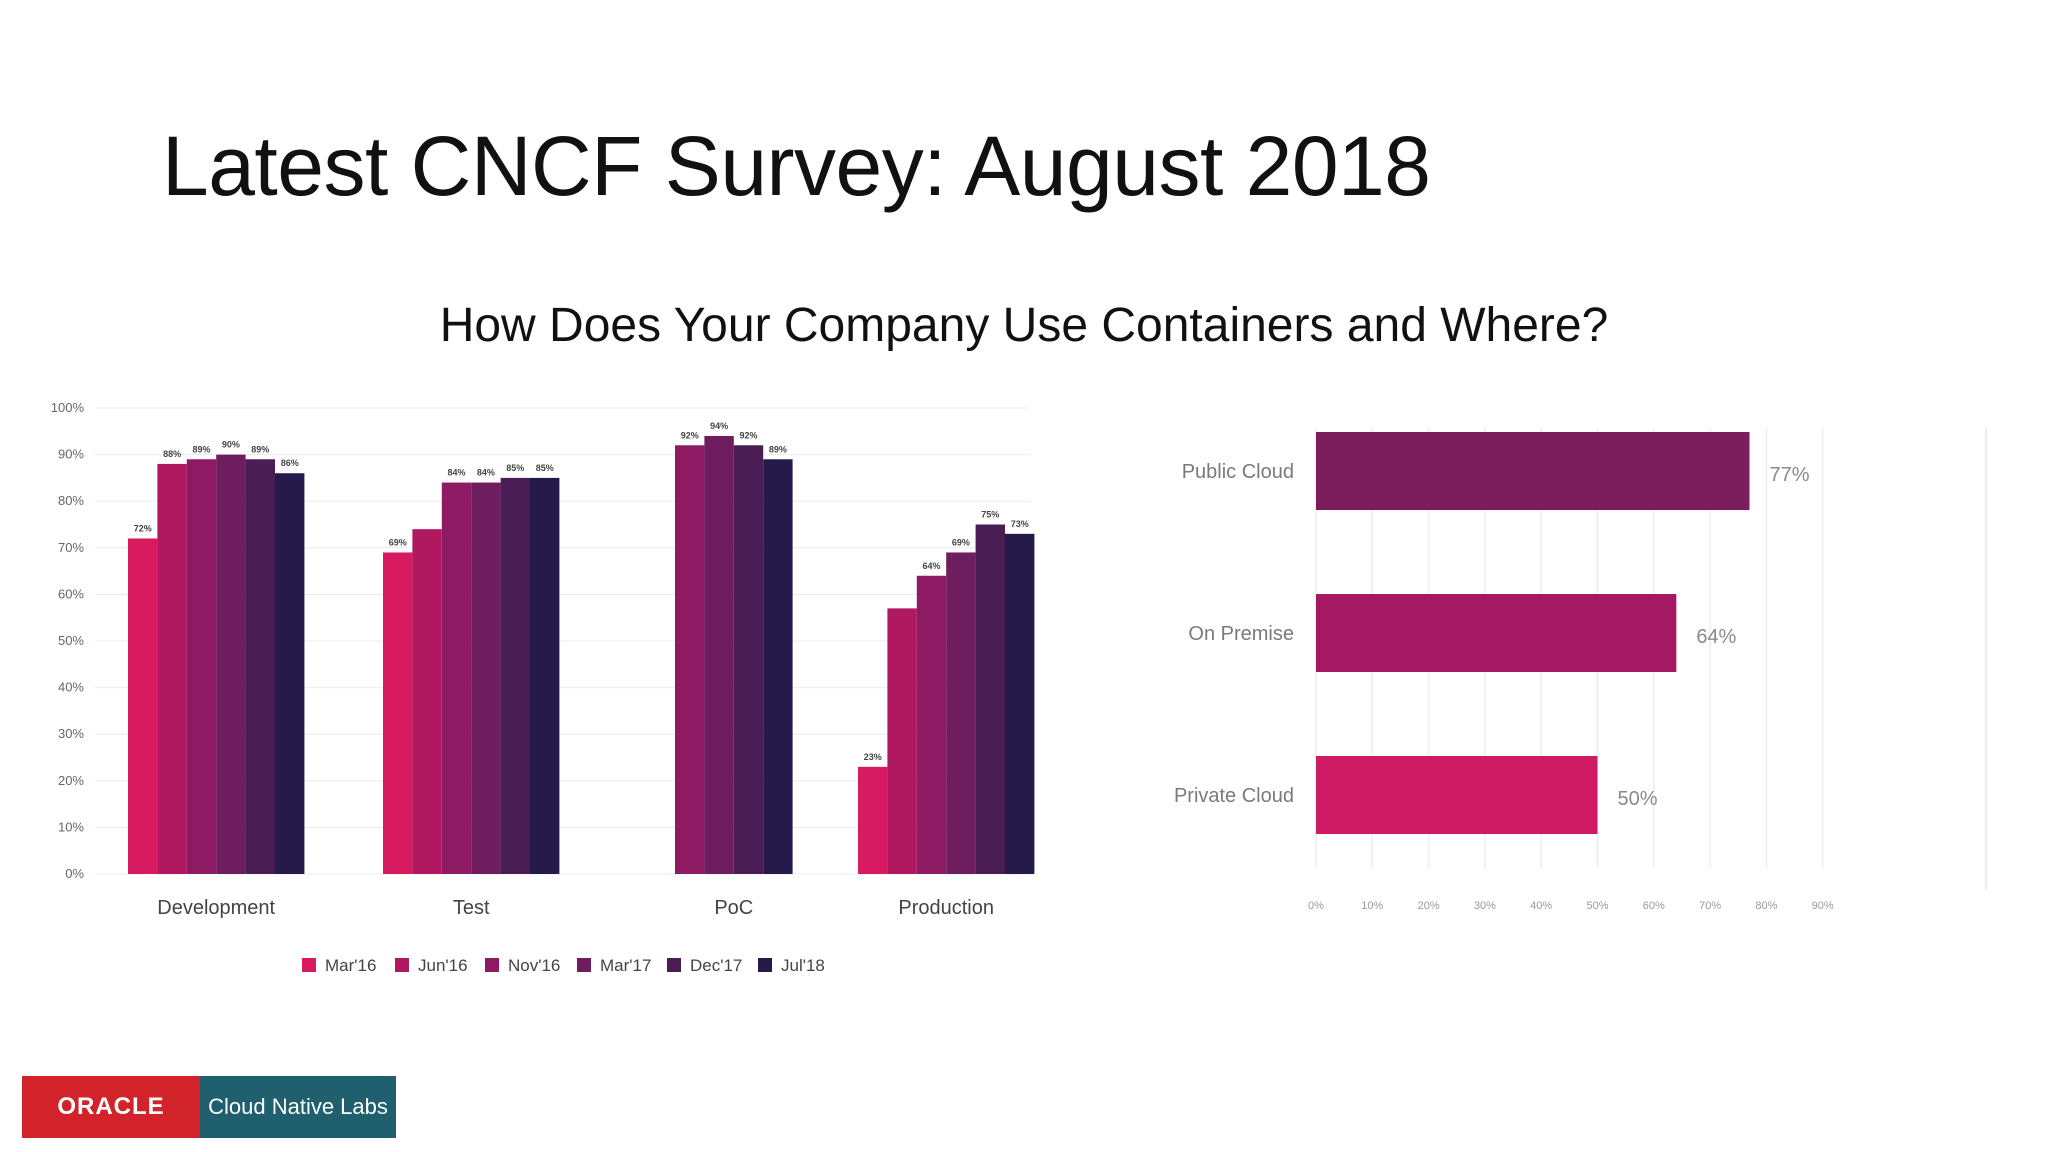  I want to click on y-tick-label: 0%, so click(74, 873).